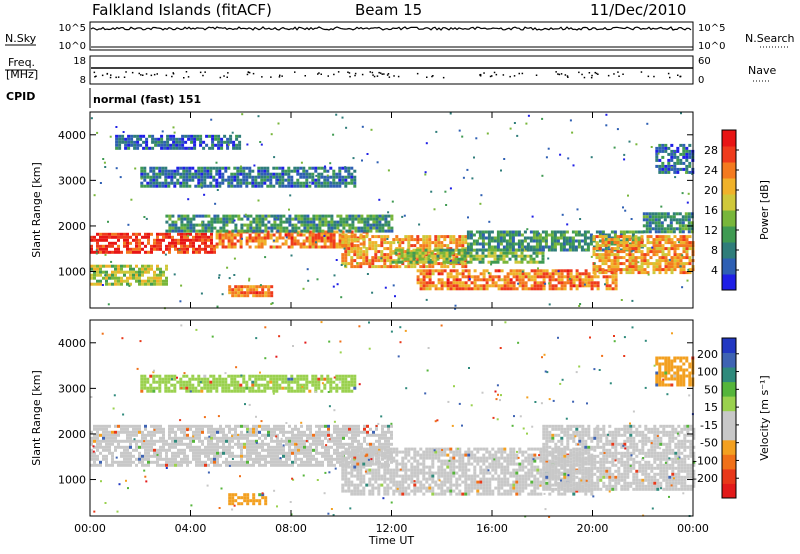 Image resolution: width=800 pixels, height=554 pixels. I want to click on colorbar-tick-label: 8, so click(714, 250).